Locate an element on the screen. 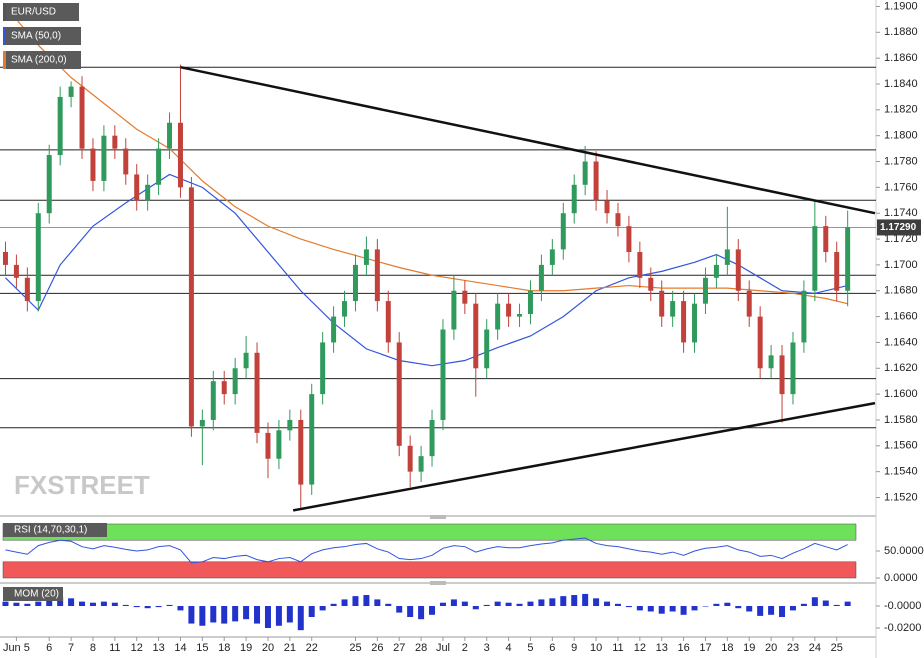 This screenshot has height=658, width=924. x-tick-label: 11 is located at coordinates (114, 648).